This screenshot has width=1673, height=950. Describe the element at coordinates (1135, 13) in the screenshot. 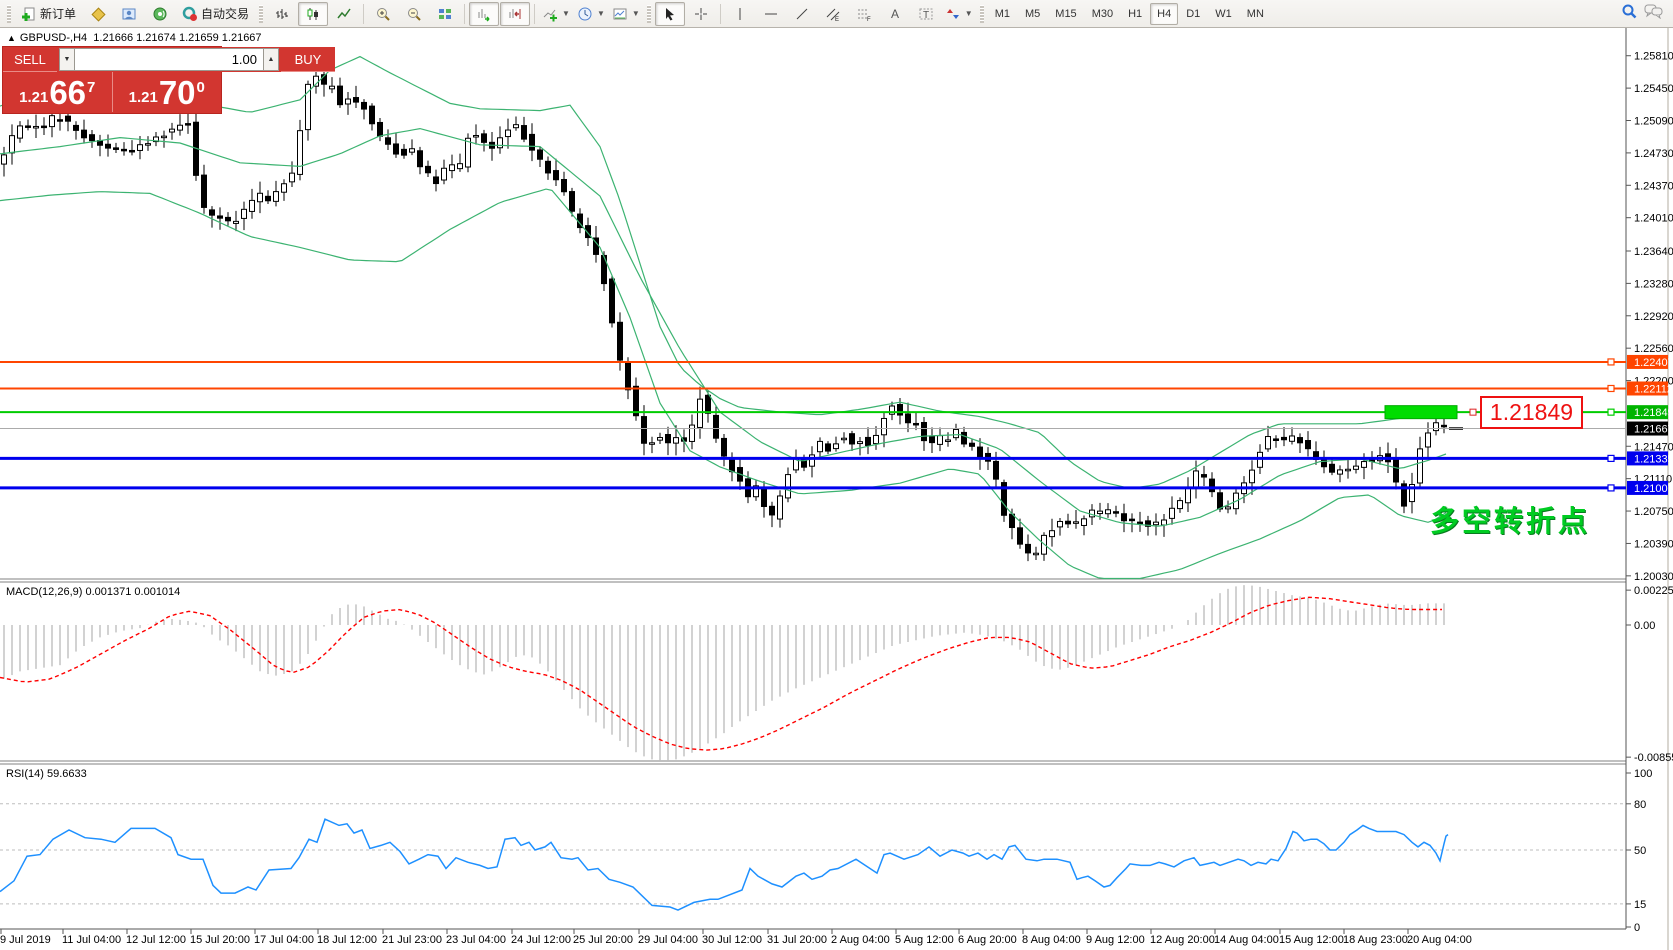

I see `timeframe-H1: H1` at that location.